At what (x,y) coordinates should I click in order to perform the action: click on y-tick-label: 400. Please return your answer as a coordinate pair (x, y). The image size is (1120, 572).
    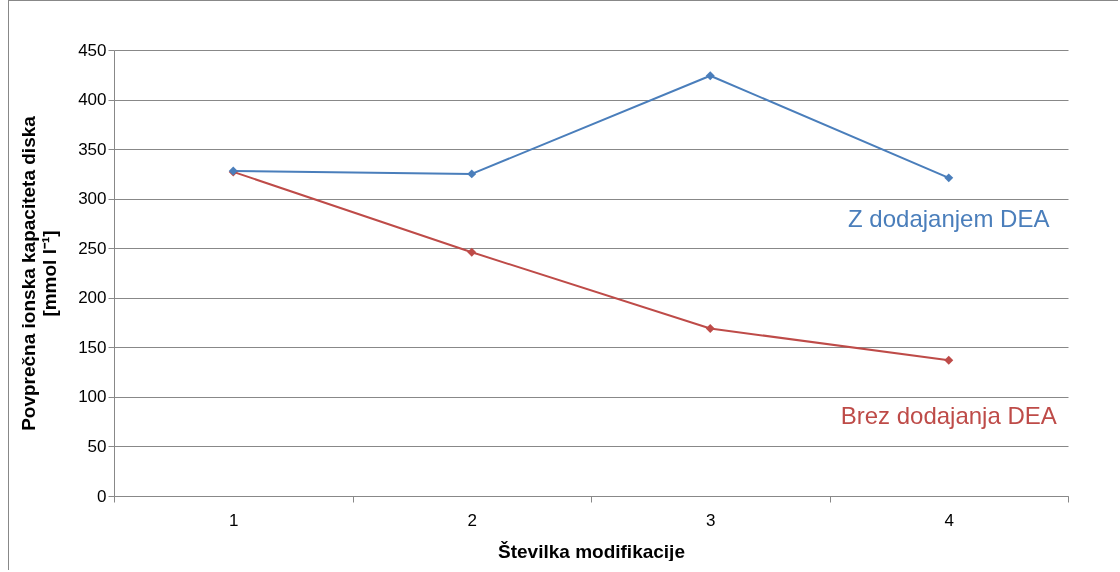
    Looking at the image, I should click on (92, 100).